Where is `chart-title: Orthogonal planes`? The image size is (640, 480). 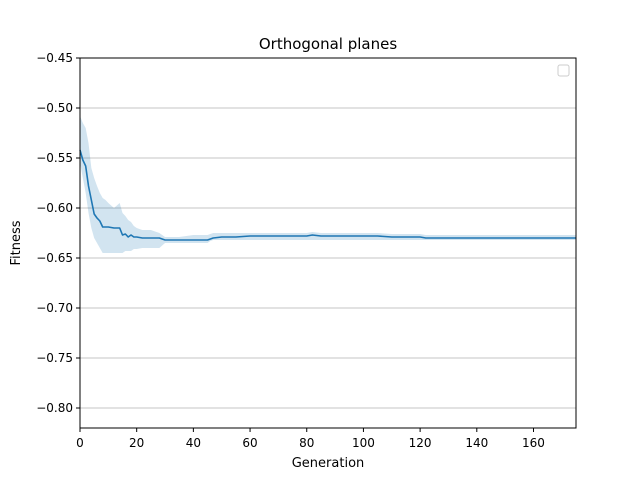
chart-title: Orthogonal planes is located at coordinates (328, 44).